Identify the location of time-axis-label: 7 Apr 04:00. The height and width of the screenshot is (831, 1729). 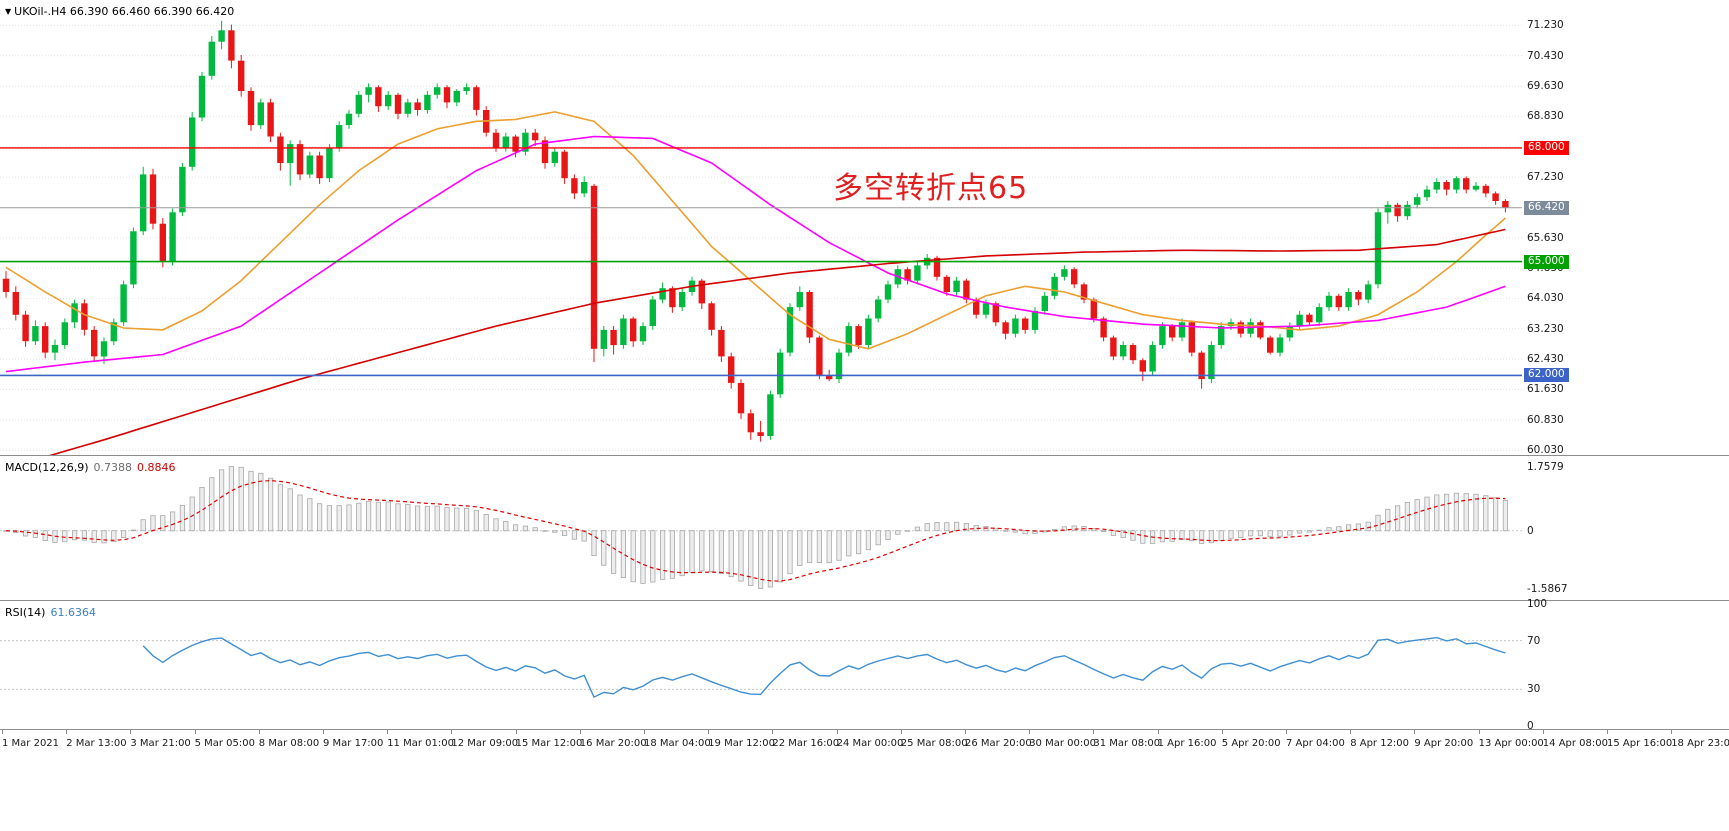
(1315, 743).